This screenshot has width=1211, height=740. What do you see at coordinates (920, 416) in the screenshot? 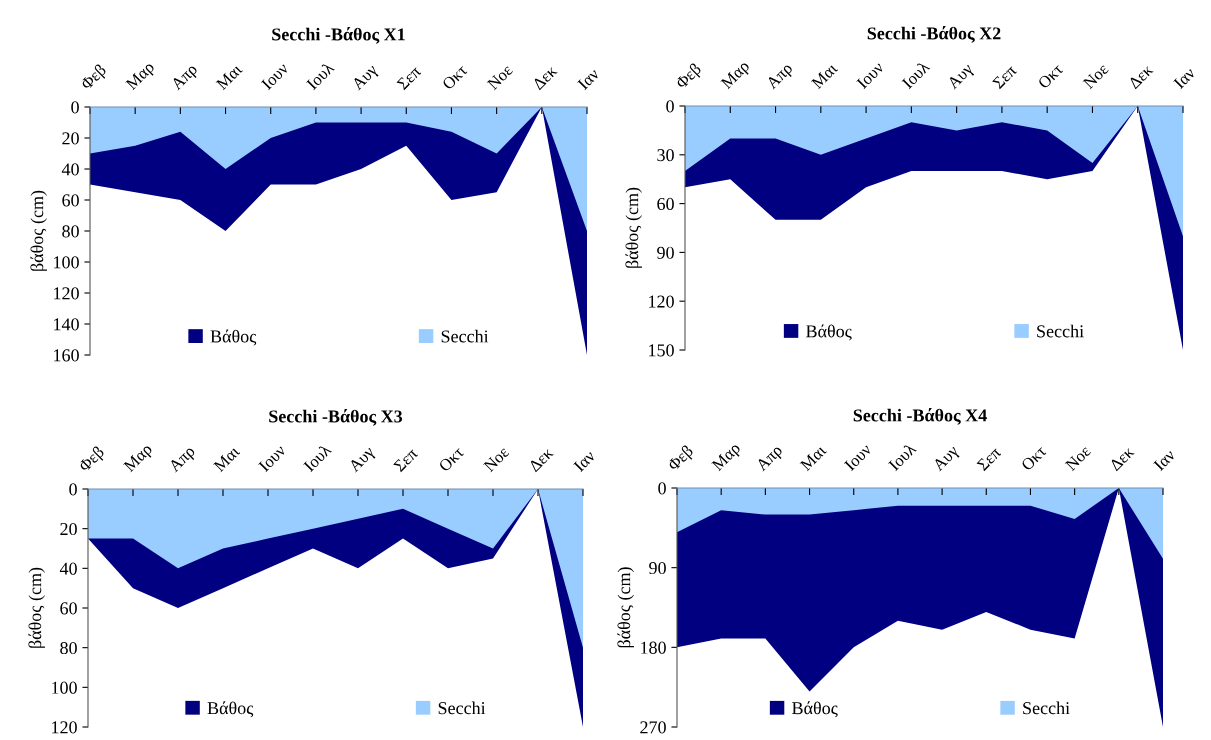
I see `chart-title: Secchi -Βάθος X4` at bounding box center [920, 416].